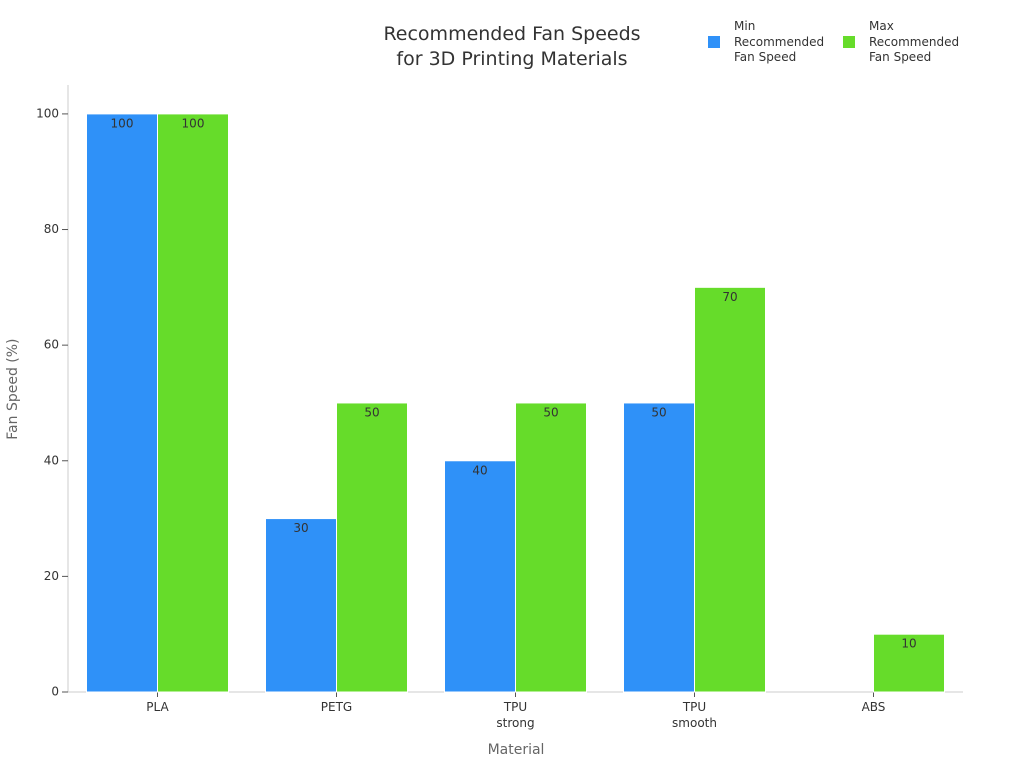  What do you see at coordinates (479, 470) in the screenshot?
I see `value-label: 40` at bounding box center [479, 470].